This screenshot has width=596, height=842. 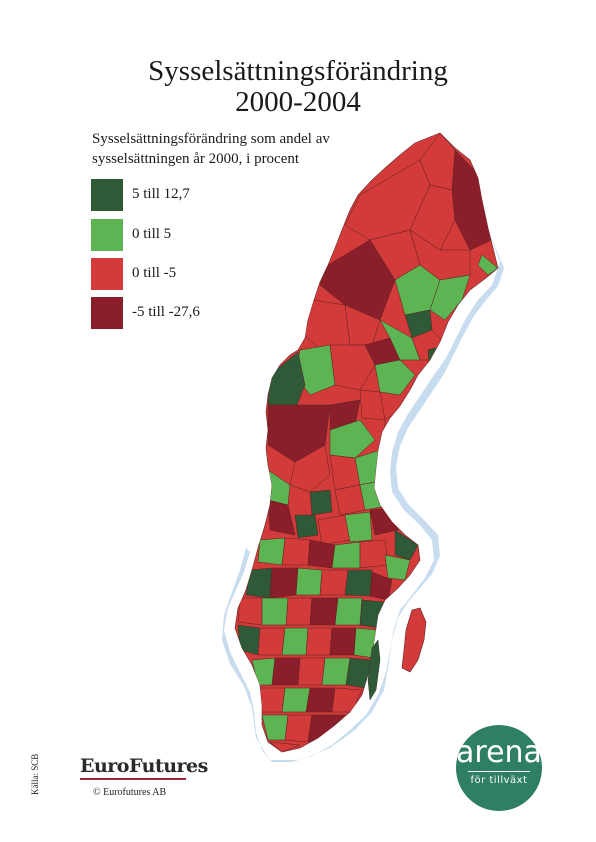 I want to click on arena-logo-tagline: för tillväxt, so click(x=499, y=780).